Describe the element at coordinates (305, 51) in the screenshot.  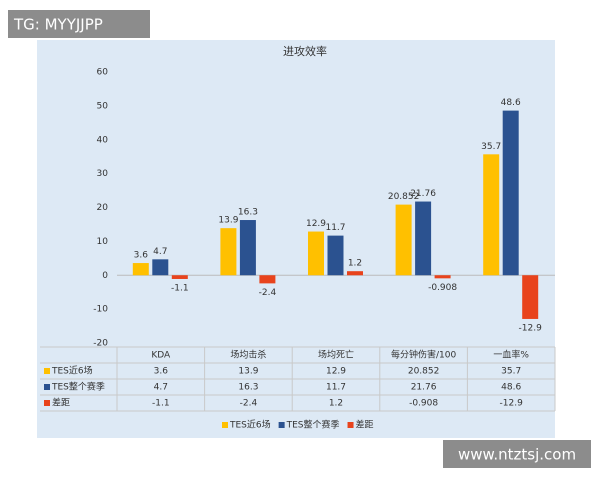
I see `chart-title: 进攻效率` at that location.